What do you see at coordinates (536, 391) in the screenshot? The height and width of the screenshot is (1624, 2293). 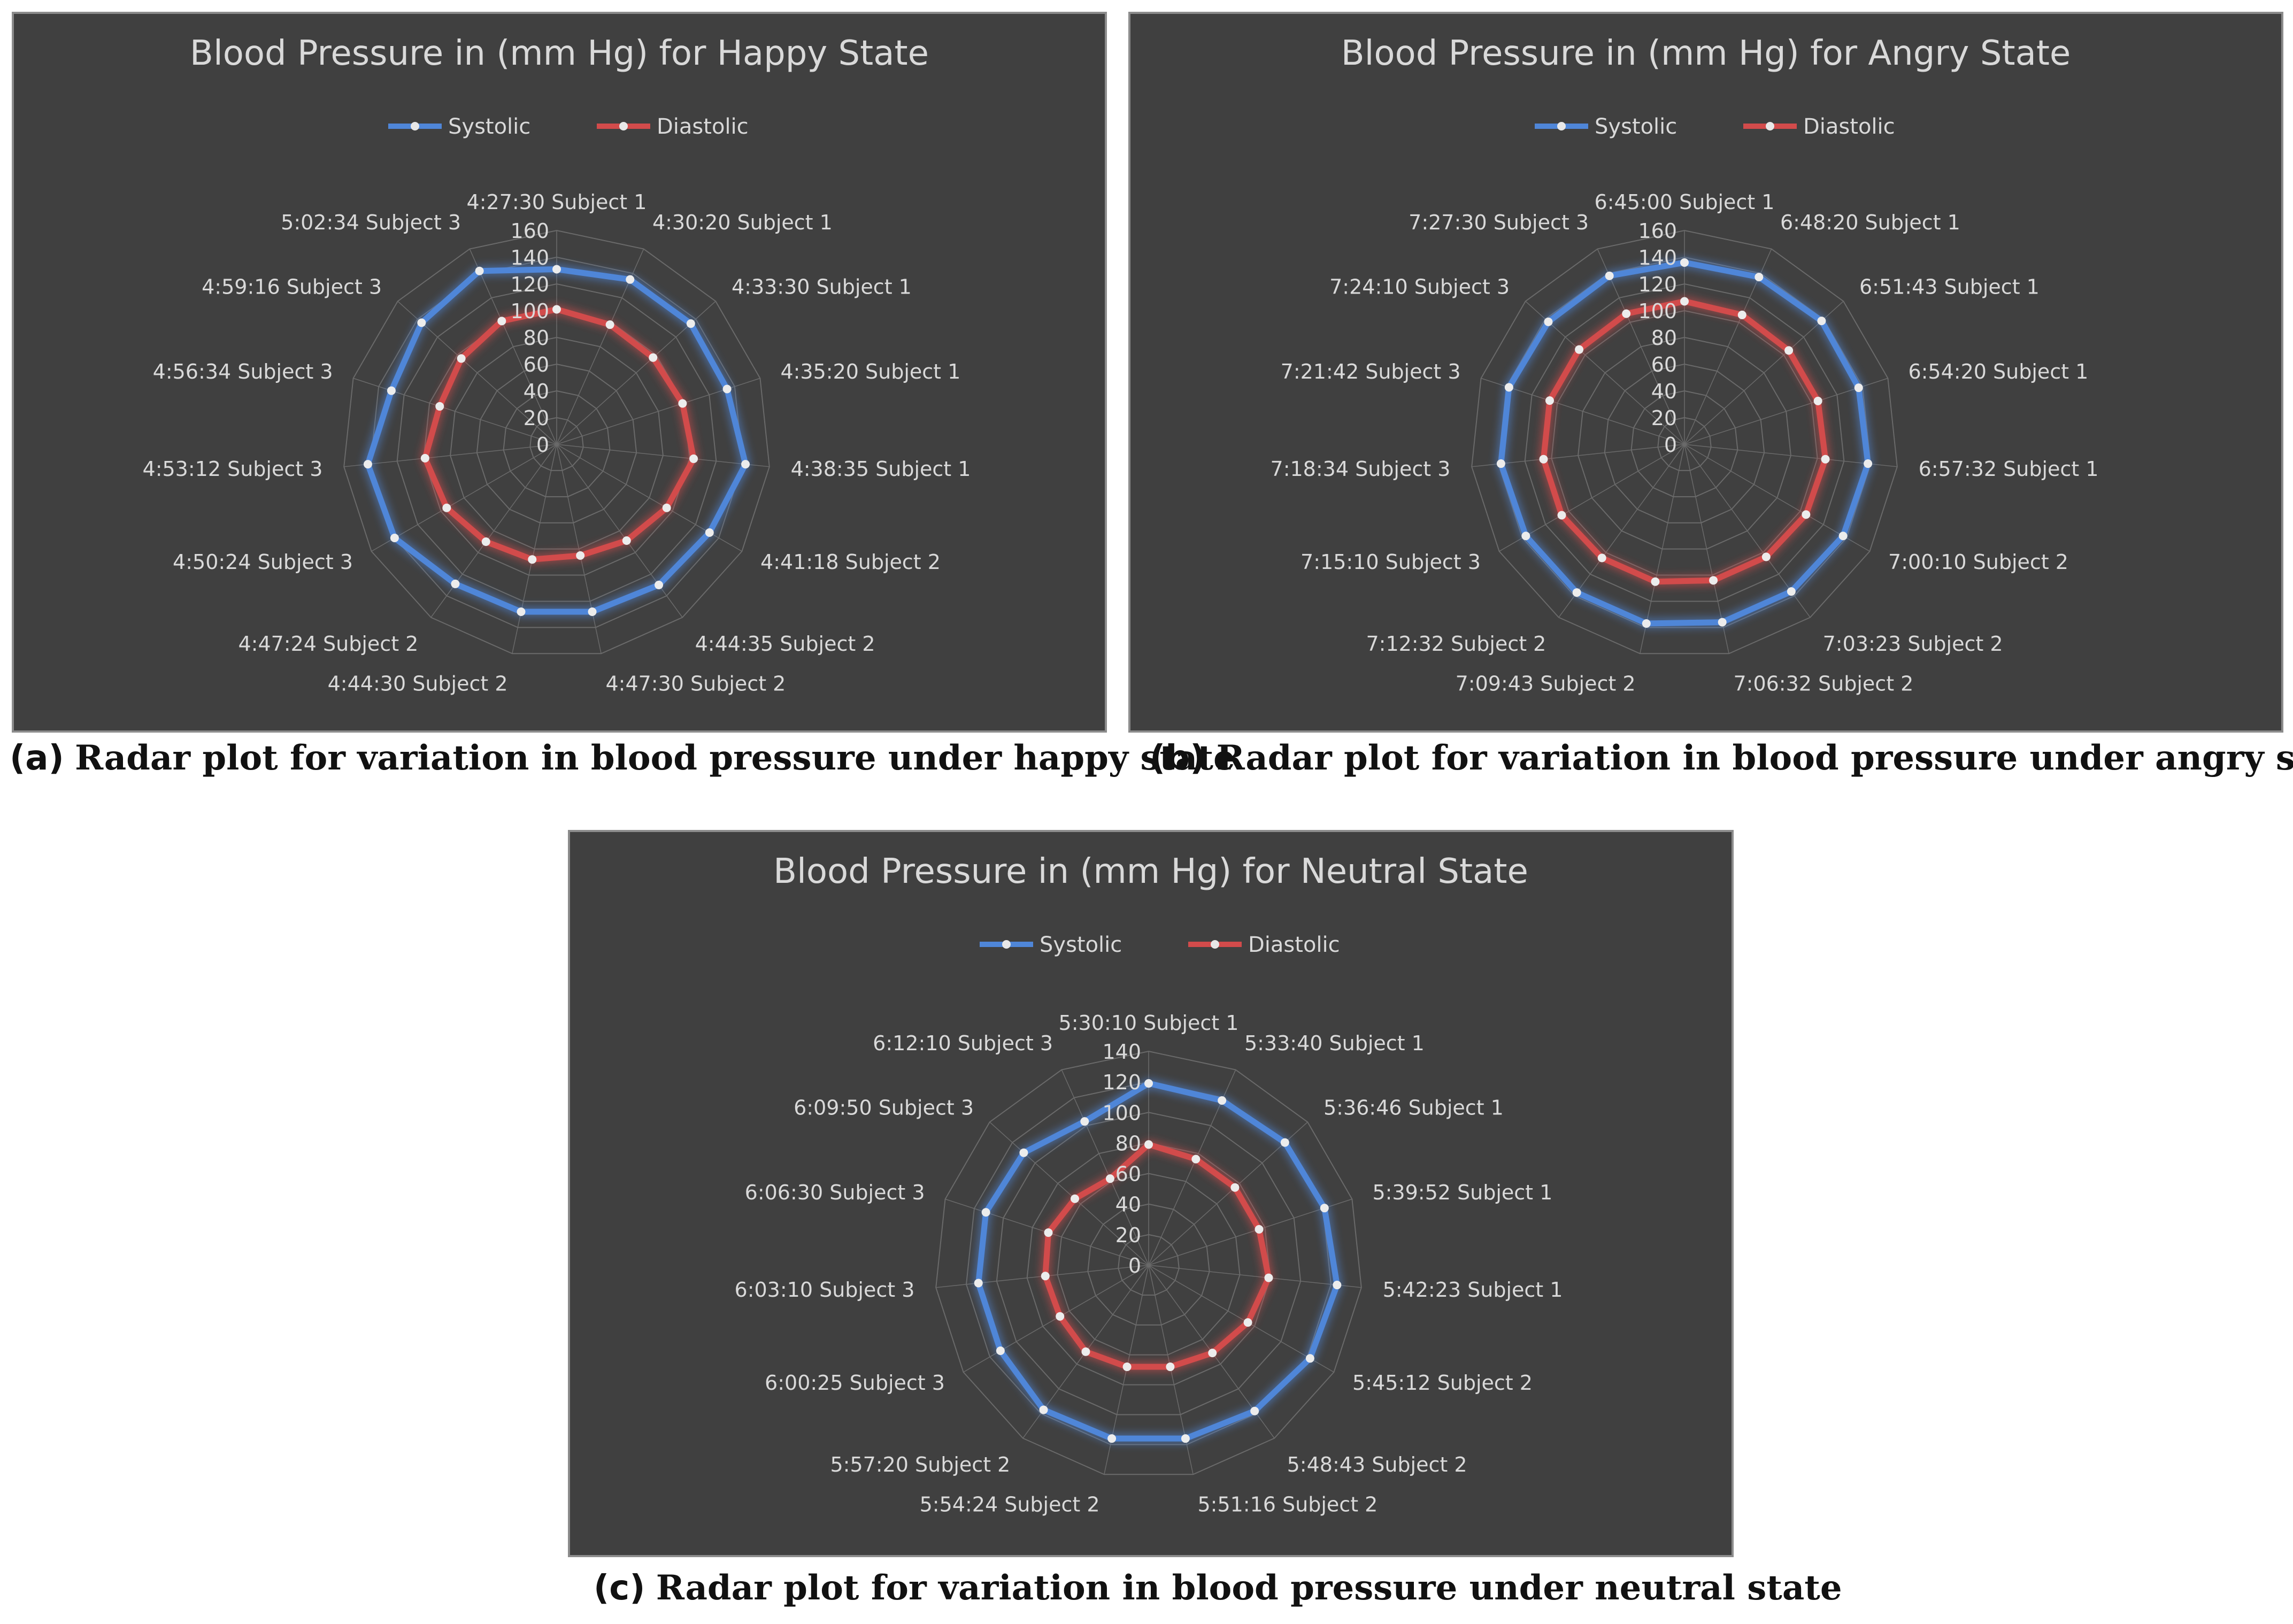 I see `tick-label: 40` at bounding box center [536, 391].